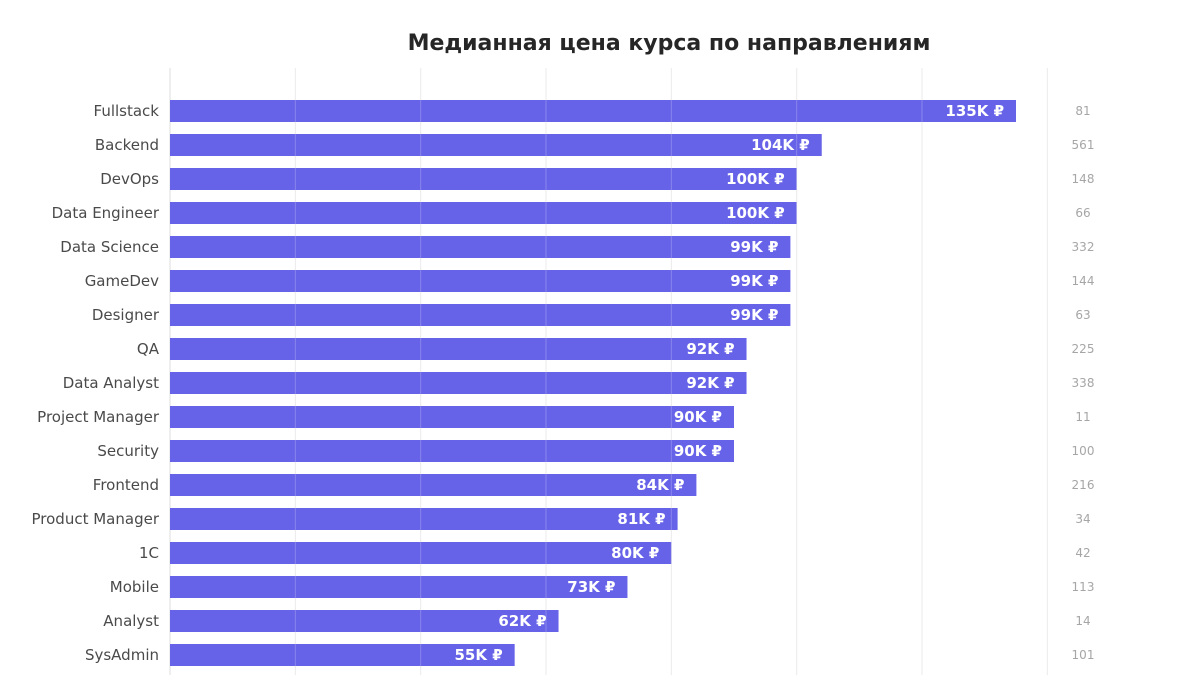  I want to click on category-label: Fullstack, so click(127, 111).